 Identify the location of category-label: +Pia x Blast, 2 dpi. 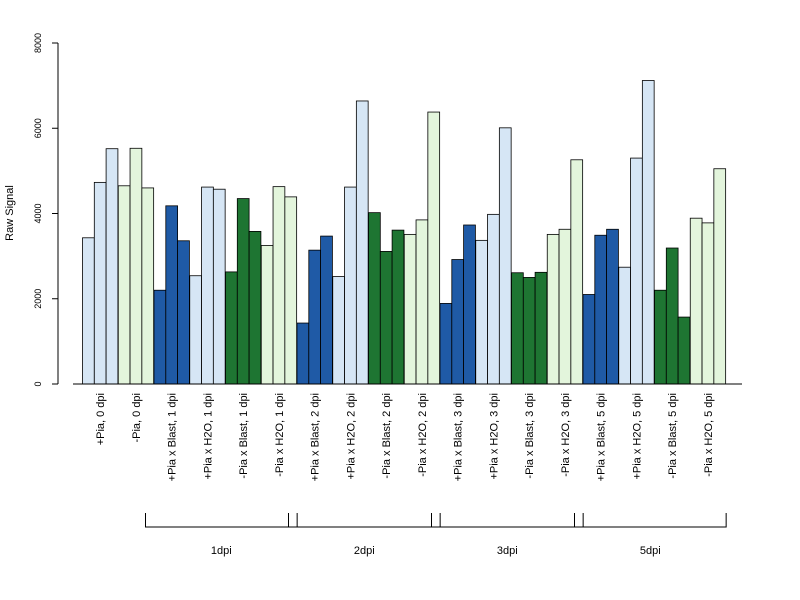
(316, 437).